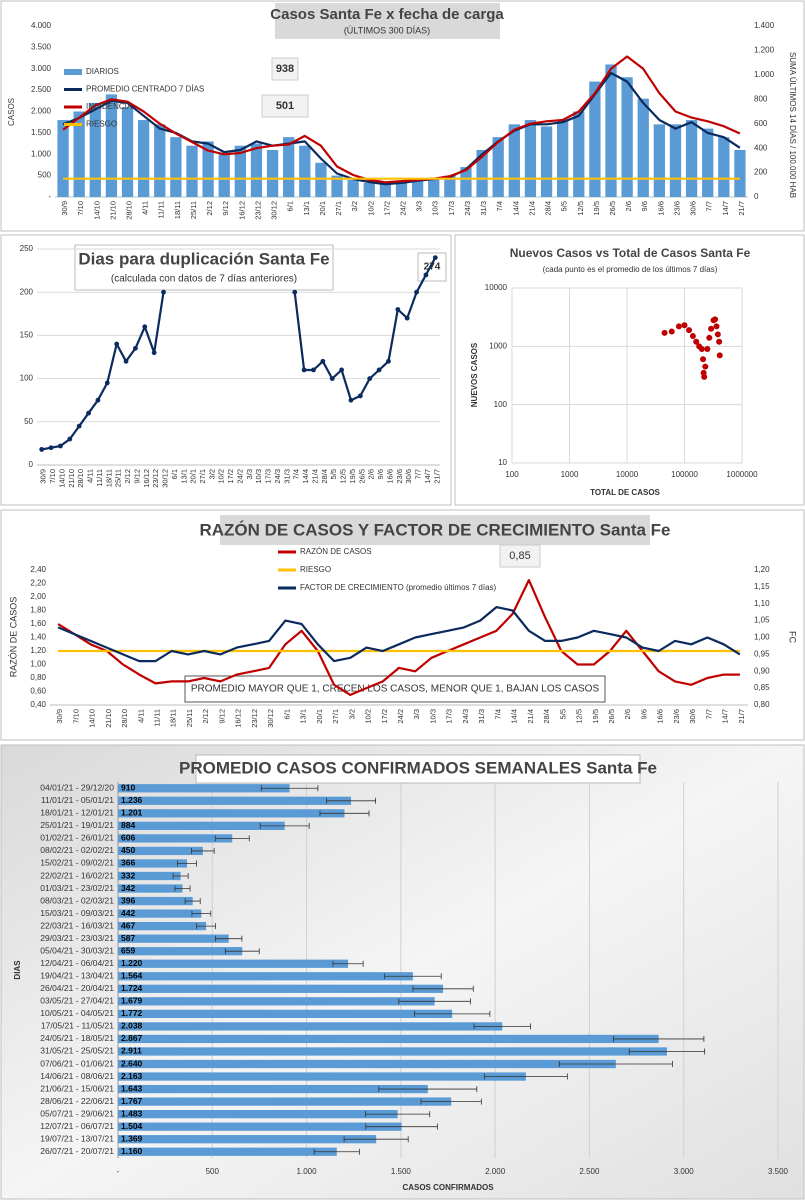 Image resolution: width=805 pixels, height=1200 pixels. What do you see at coordinates (59, 716) in the screenshot?
I see `x-tick-label: 30/9` at bounding box center [59, 716].